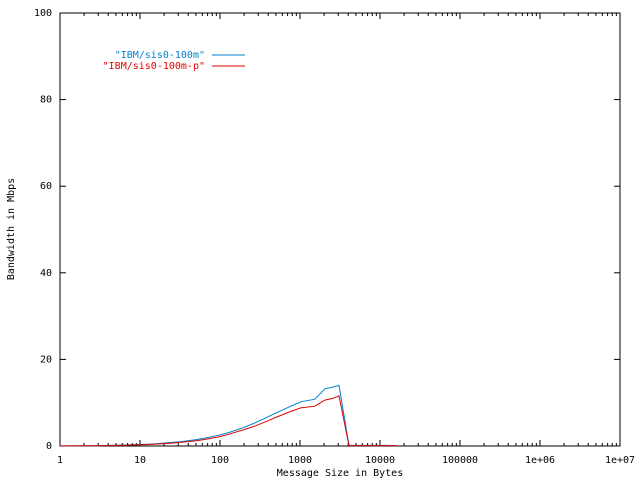 This screenshot has width=640, height=480. Describe the element at coordinates (220, 460) in the screenshot. I see `x-tick-label: 100` at that location.